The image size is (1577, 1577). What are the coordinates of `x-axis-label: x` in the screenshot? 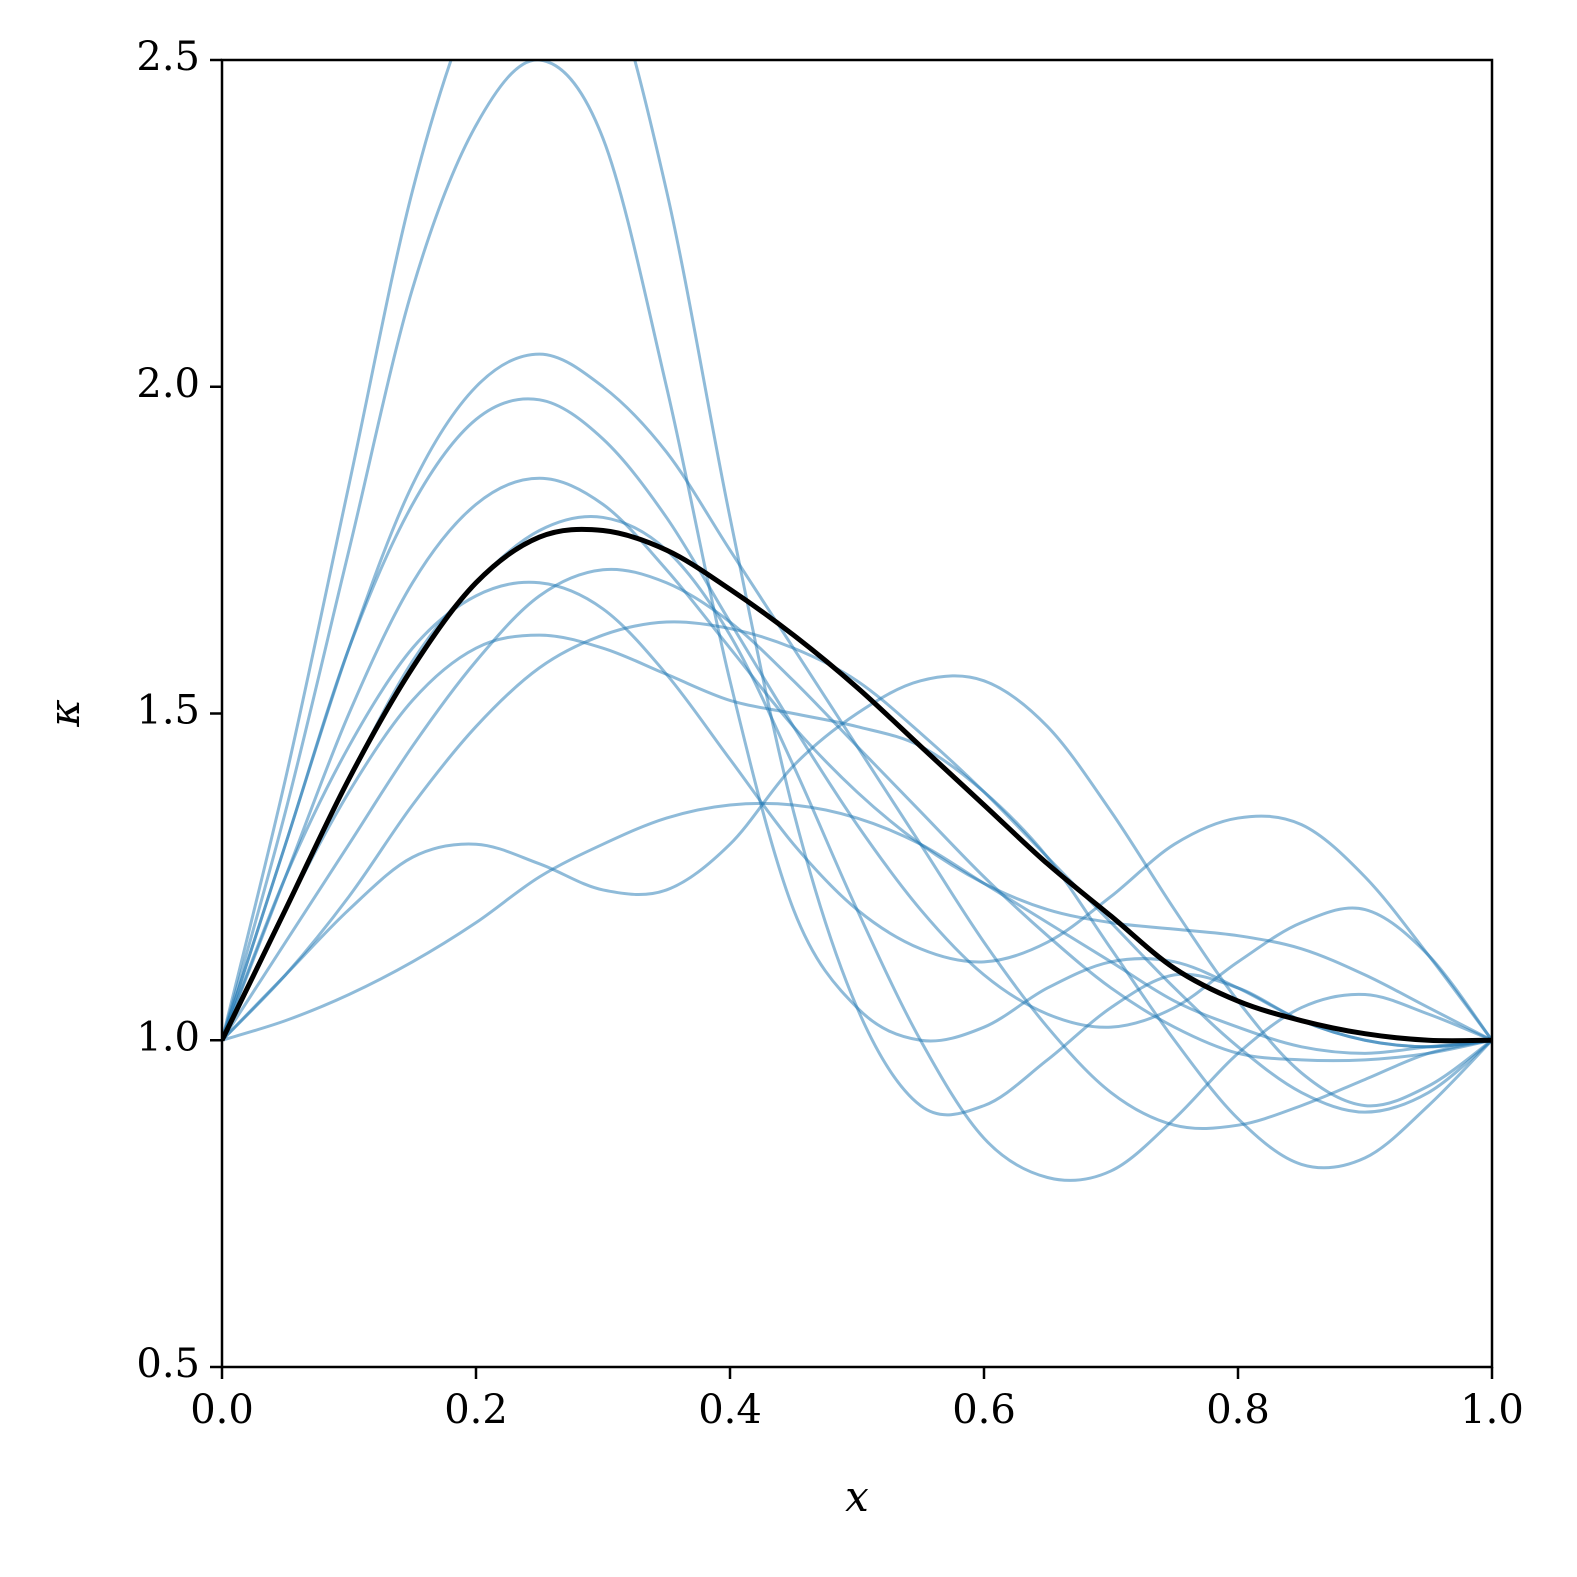 It's located at (857, 1496).